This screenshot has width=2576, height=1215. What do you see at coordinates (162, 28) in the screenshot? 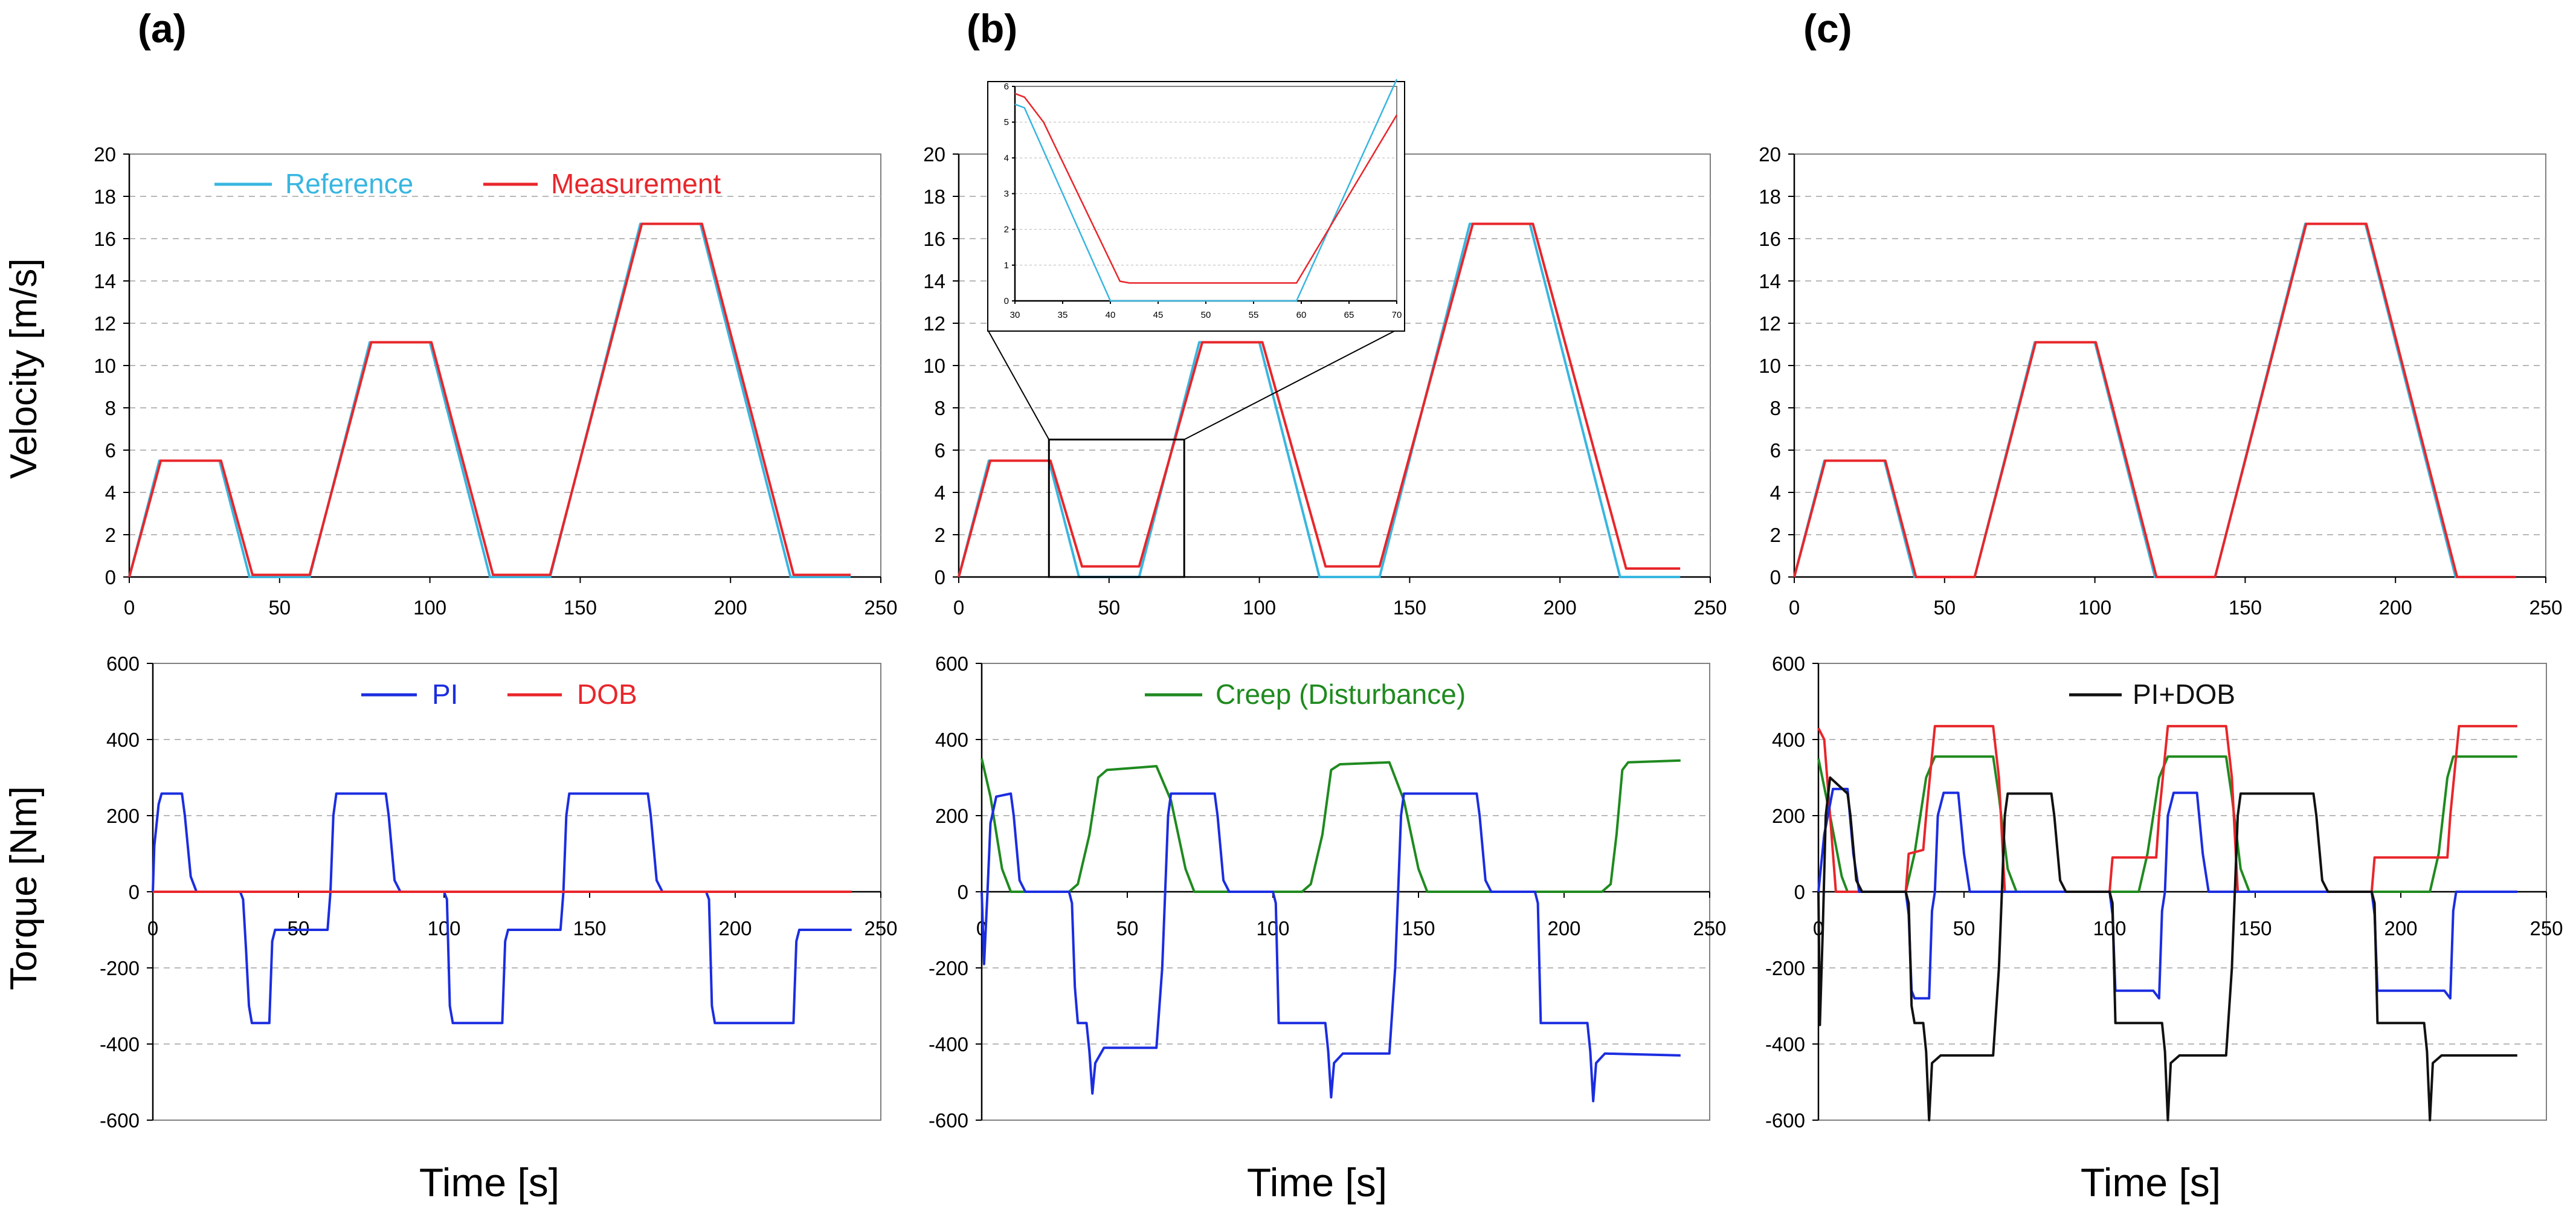
I see `panel-label-a: (a)` at bounding box center [162, 28].